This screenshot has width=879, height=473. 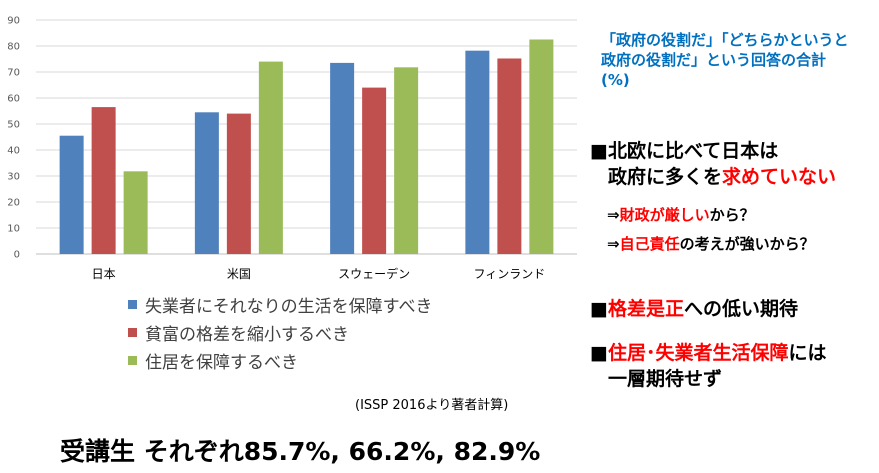 What do you see at coordinates (509, 274) in the screenshot?
I see `x-category-label: フィンランド` at bounding box center [509, 274].